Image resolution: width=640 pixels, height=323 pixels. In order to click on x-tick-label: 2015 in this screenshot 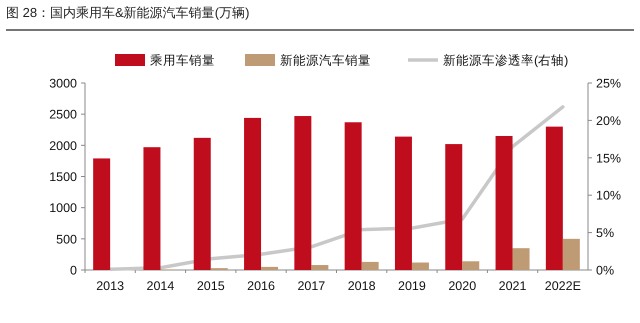, I will do `click(210, 286)`.